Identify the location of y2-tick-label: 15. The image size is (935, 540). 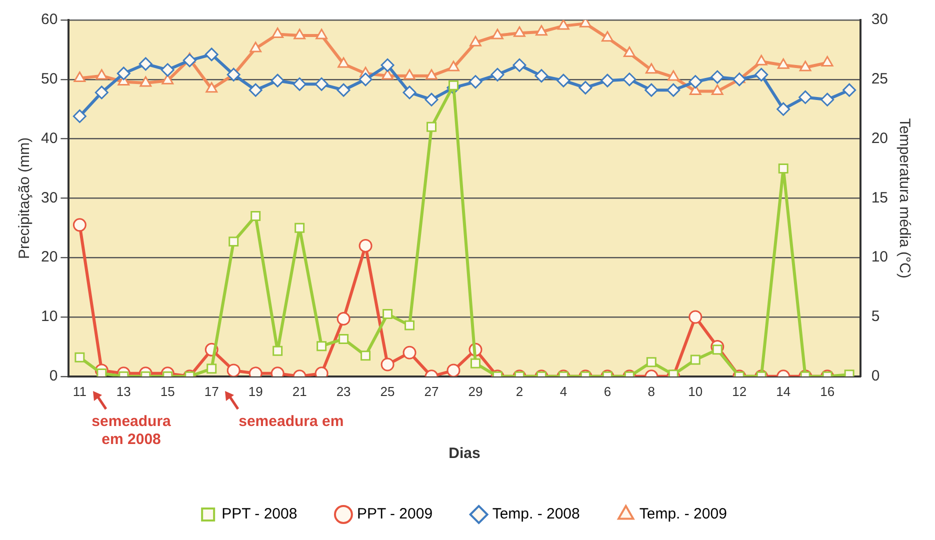
(879, 197).